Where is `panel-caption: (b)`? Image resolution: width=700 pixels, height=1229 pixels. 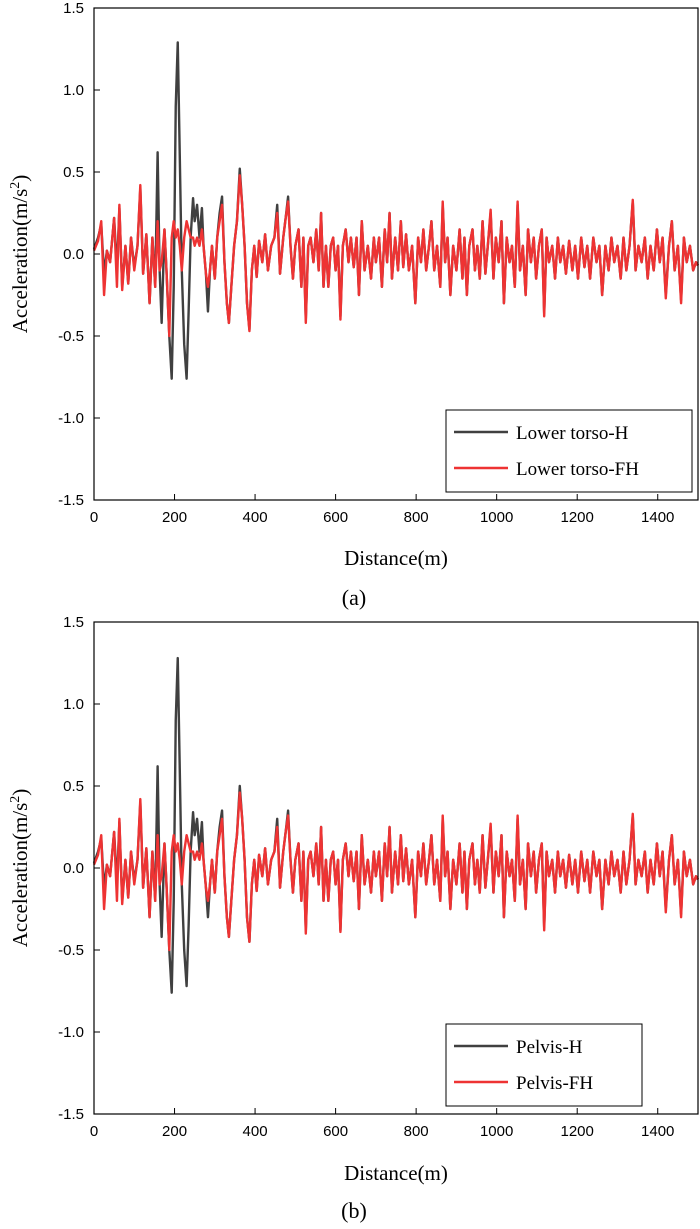
panel-caption: (b) is located at coordinates (354, 1210).